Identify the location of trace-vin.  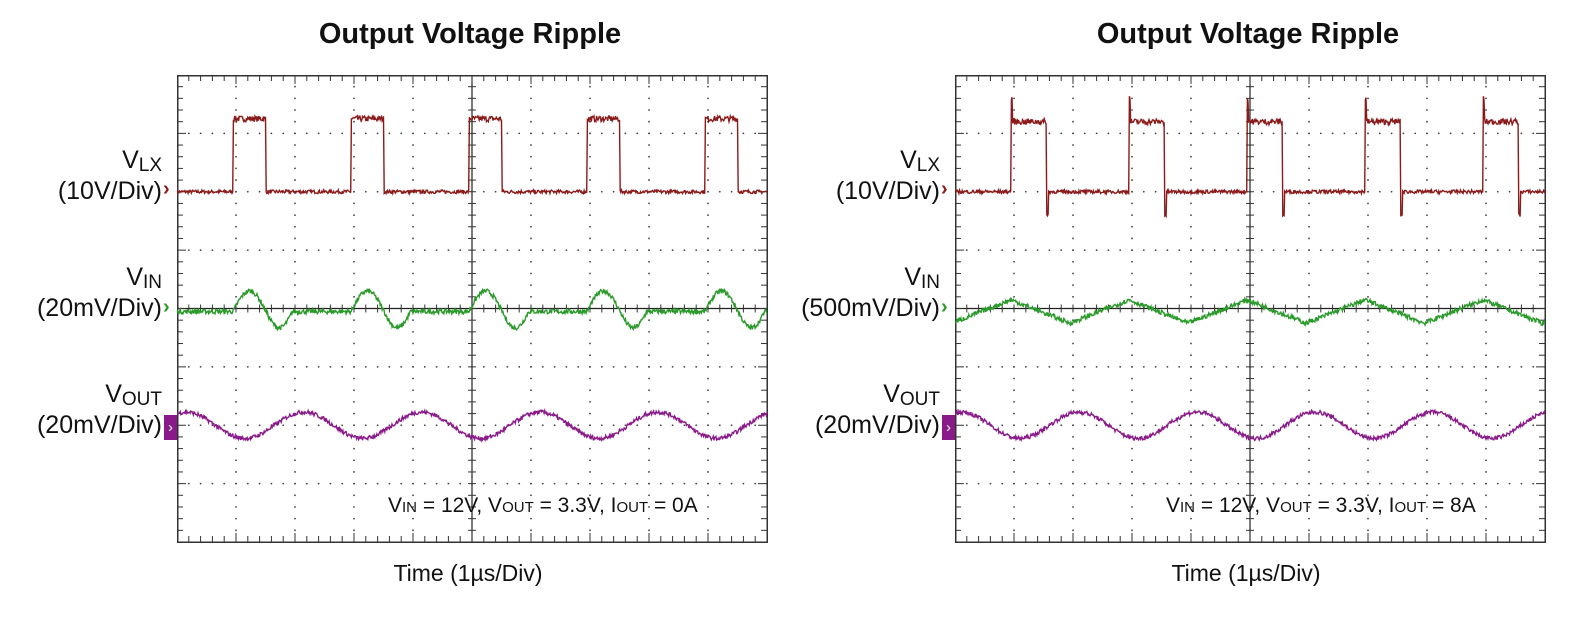
(1250, 312).